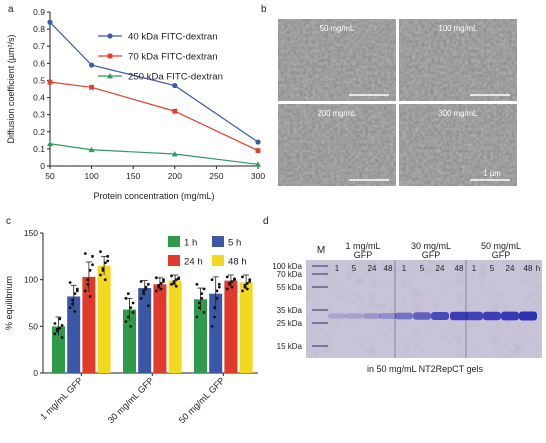 The image size is (546, 443). I want to click on gel-ladder-label: 55 kDa, so click(290, 287).